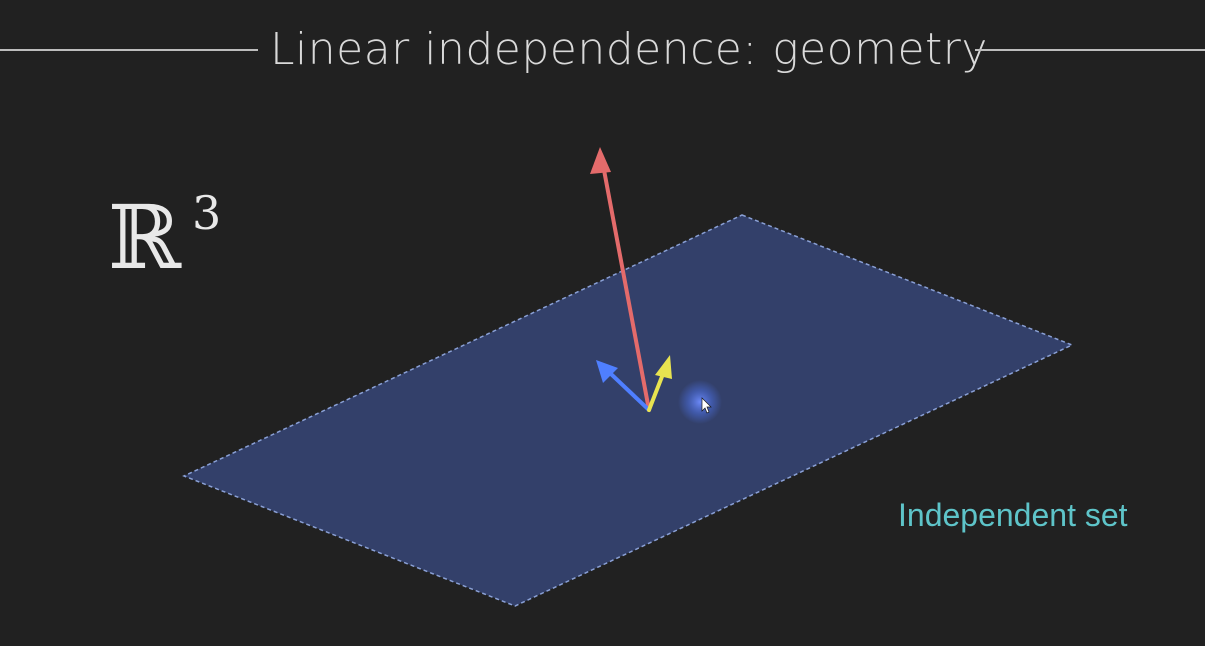  Describe the element at coordinates (145, 237) in the screenshot. I see `space-symbol: ℝ` at that location.